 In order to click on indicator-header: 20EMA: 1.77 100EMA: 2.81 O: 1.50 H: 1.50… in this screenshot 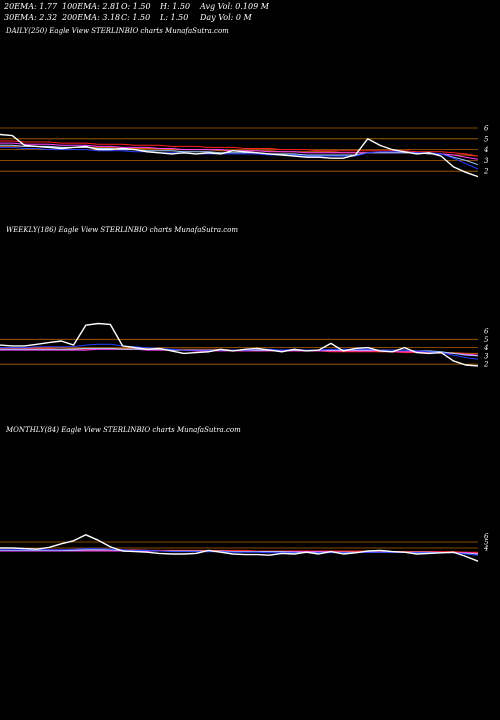, I will do `click(250, 12)`.